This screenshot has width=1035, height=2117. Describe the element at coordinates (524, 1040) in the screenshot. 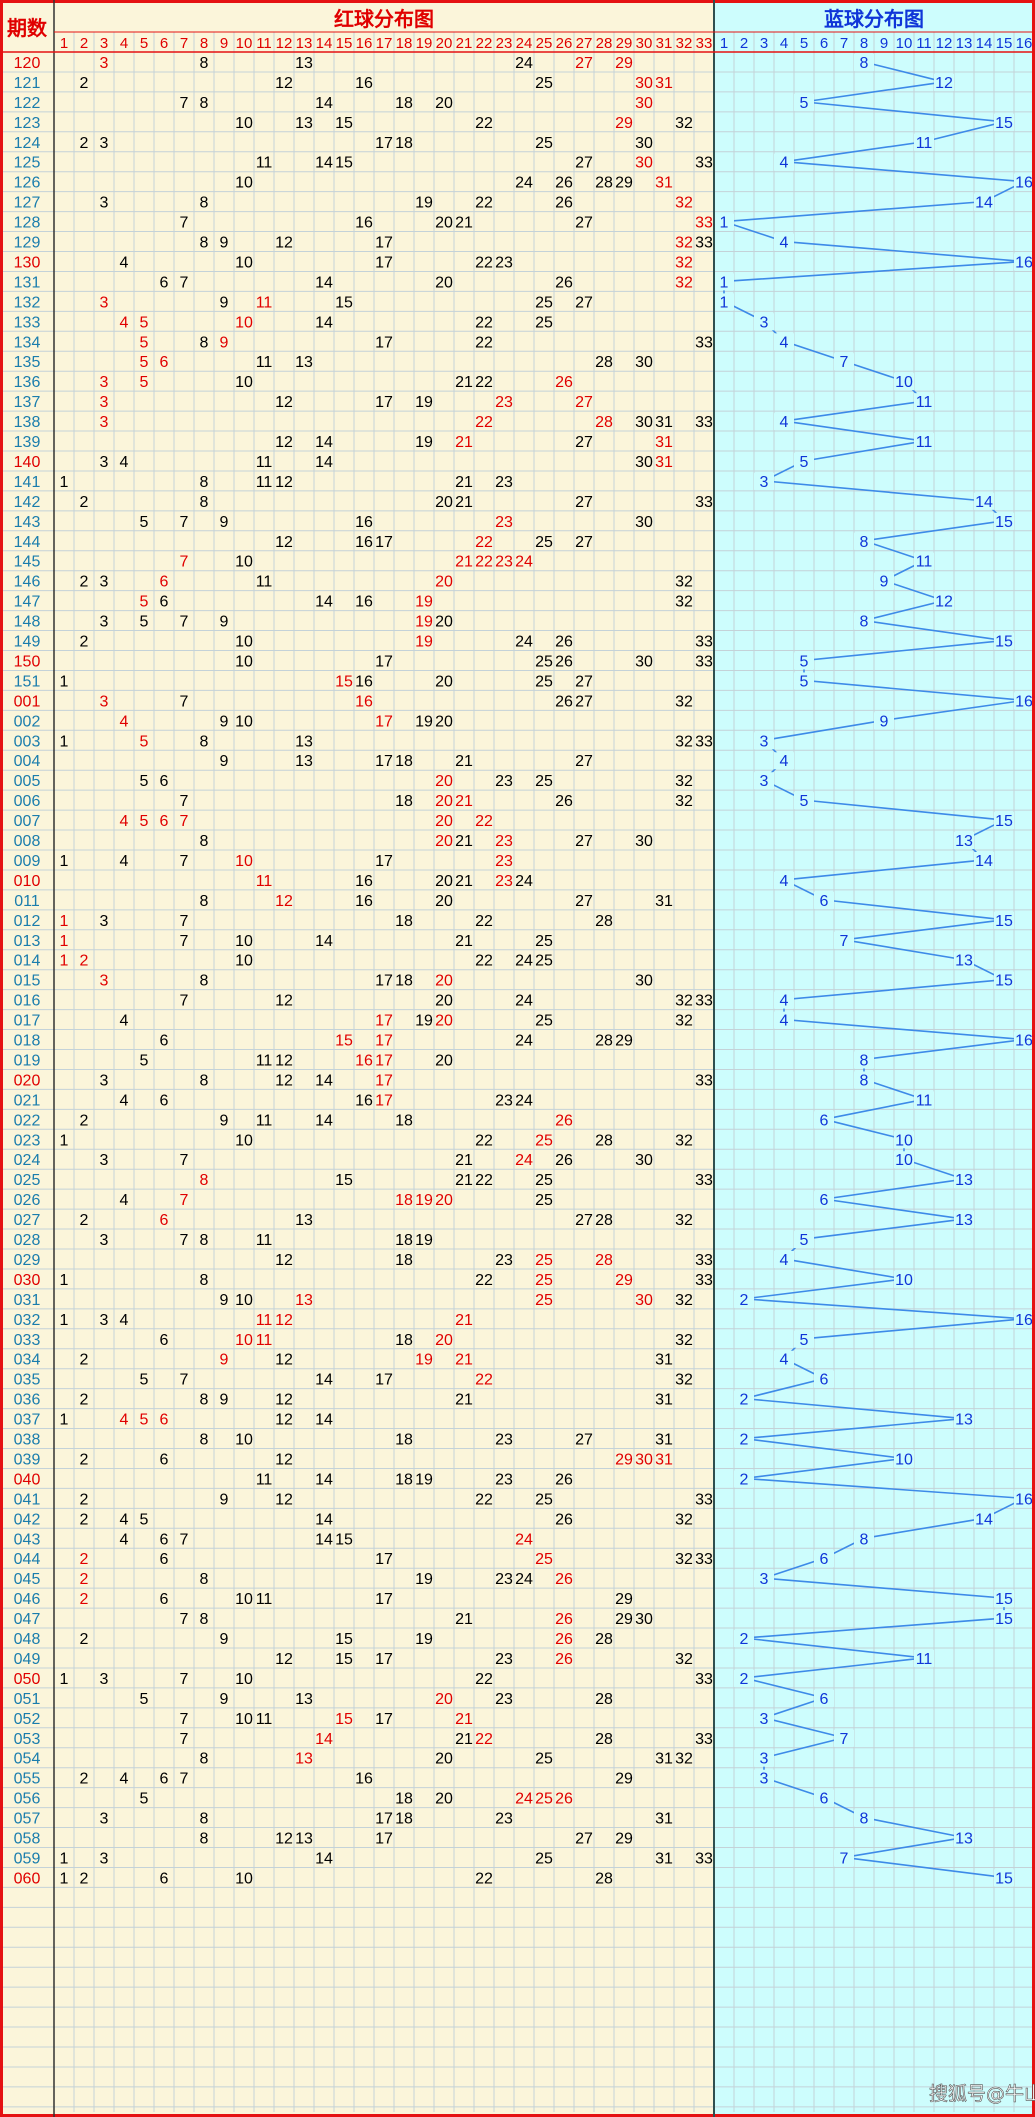

I see `table-row: 018 6 15 17 24 28 29 16` at that location.